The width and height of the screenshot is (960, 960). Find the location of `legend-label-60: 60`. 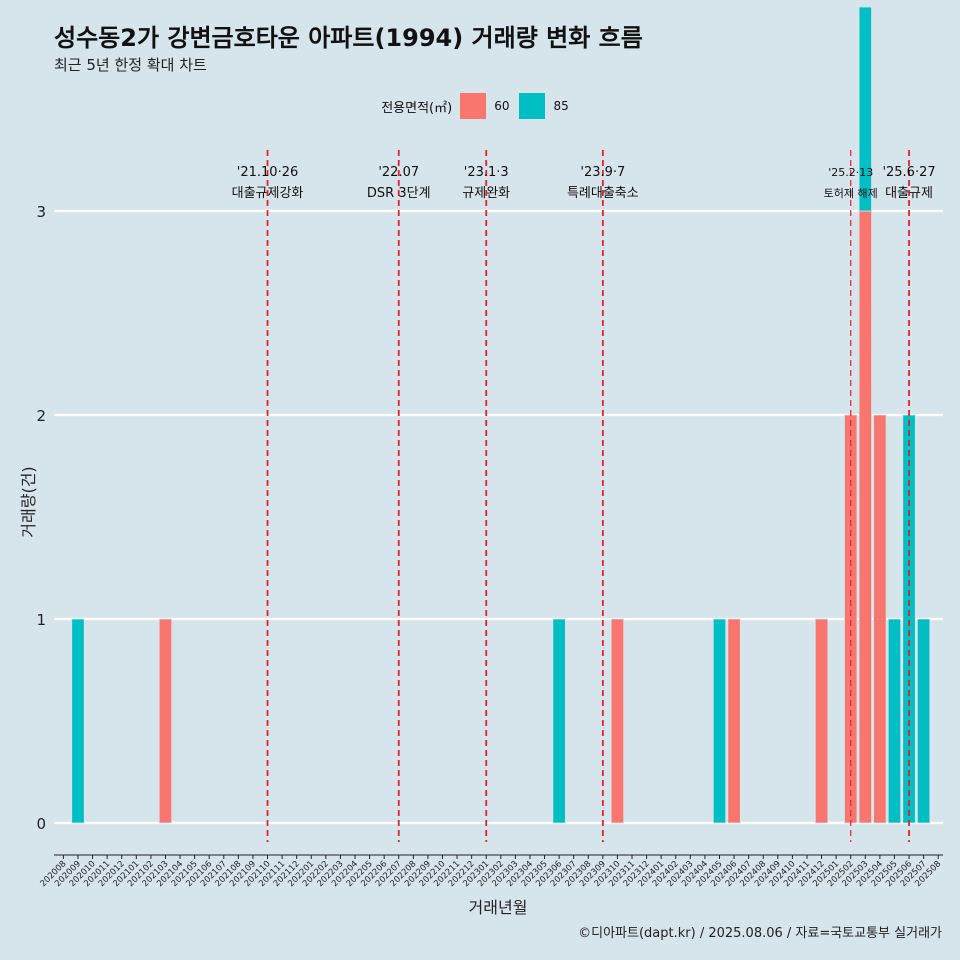

legend-label-60: 60 is located at coordinates (502, 106).